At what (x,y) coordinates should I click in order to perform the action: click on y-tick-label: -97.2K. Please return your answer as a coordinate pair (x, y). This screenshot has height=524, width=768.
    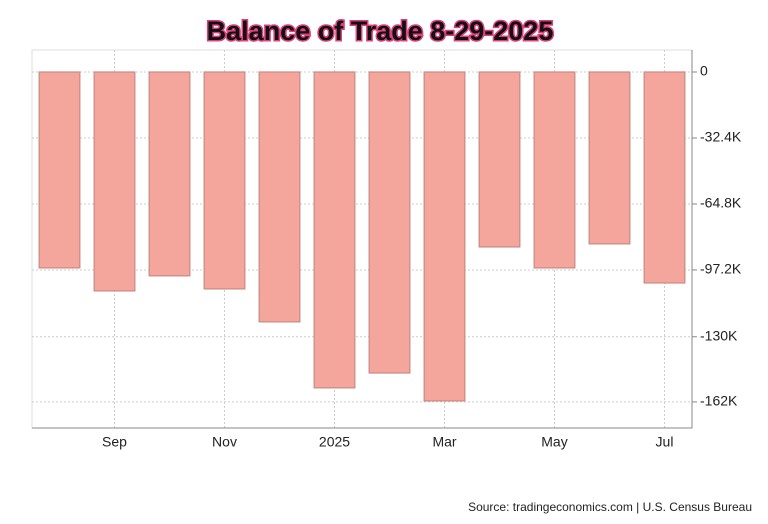
    Looking at the image, I should click on (721, 269).